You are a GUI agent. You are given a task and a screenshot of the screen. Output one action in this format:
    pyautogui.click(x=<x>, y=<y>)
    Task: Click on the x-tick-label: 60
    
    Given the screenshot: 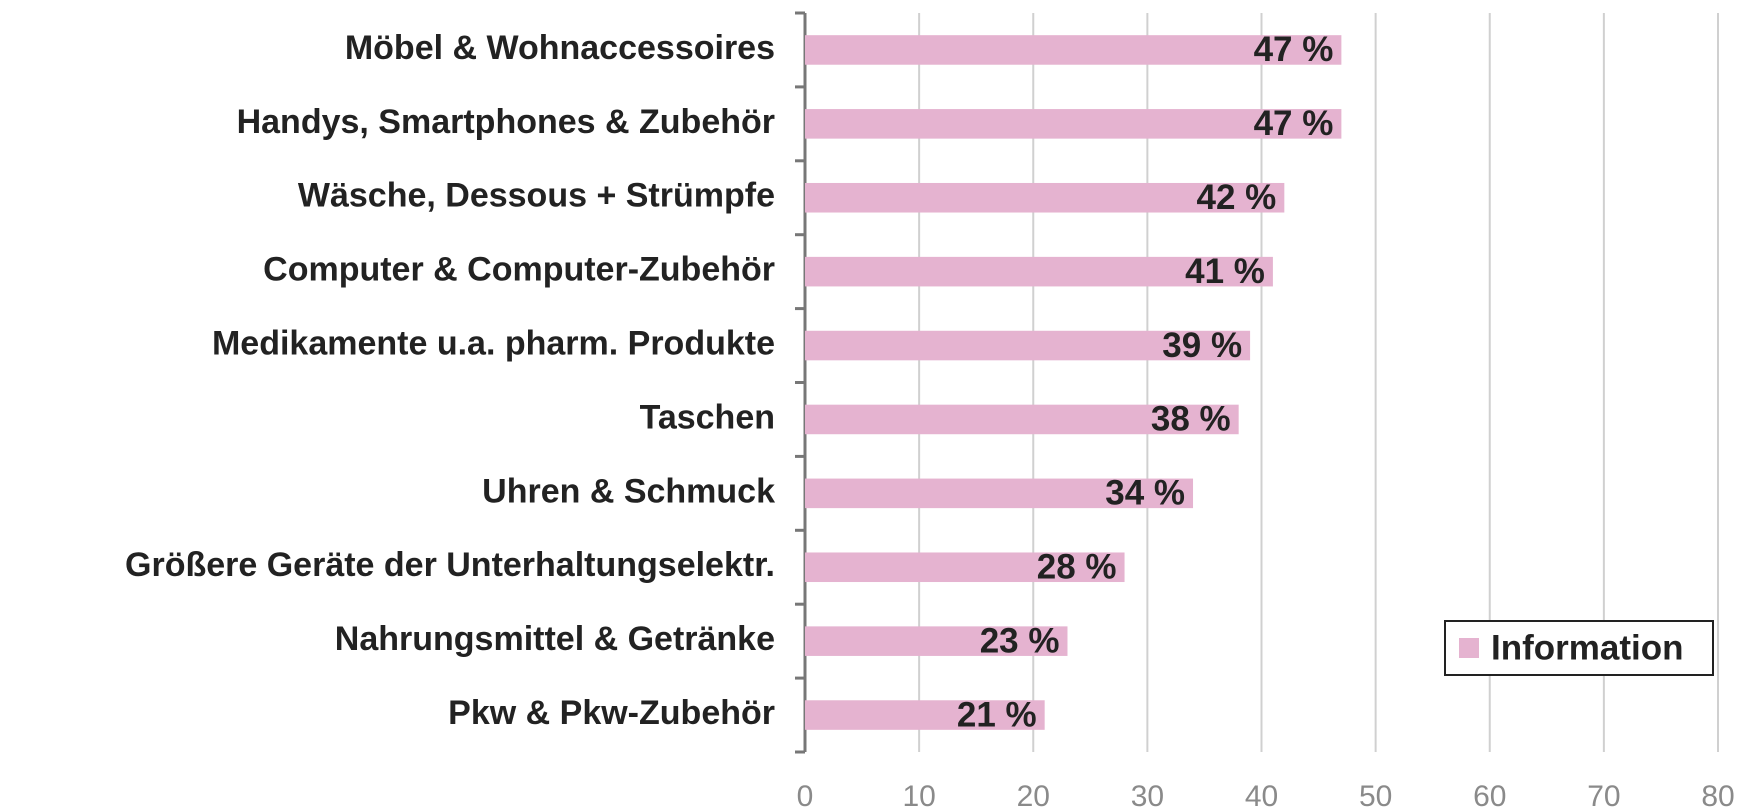 What is the action you would take?
    pyautogui.click(x=1489, y=796)
    